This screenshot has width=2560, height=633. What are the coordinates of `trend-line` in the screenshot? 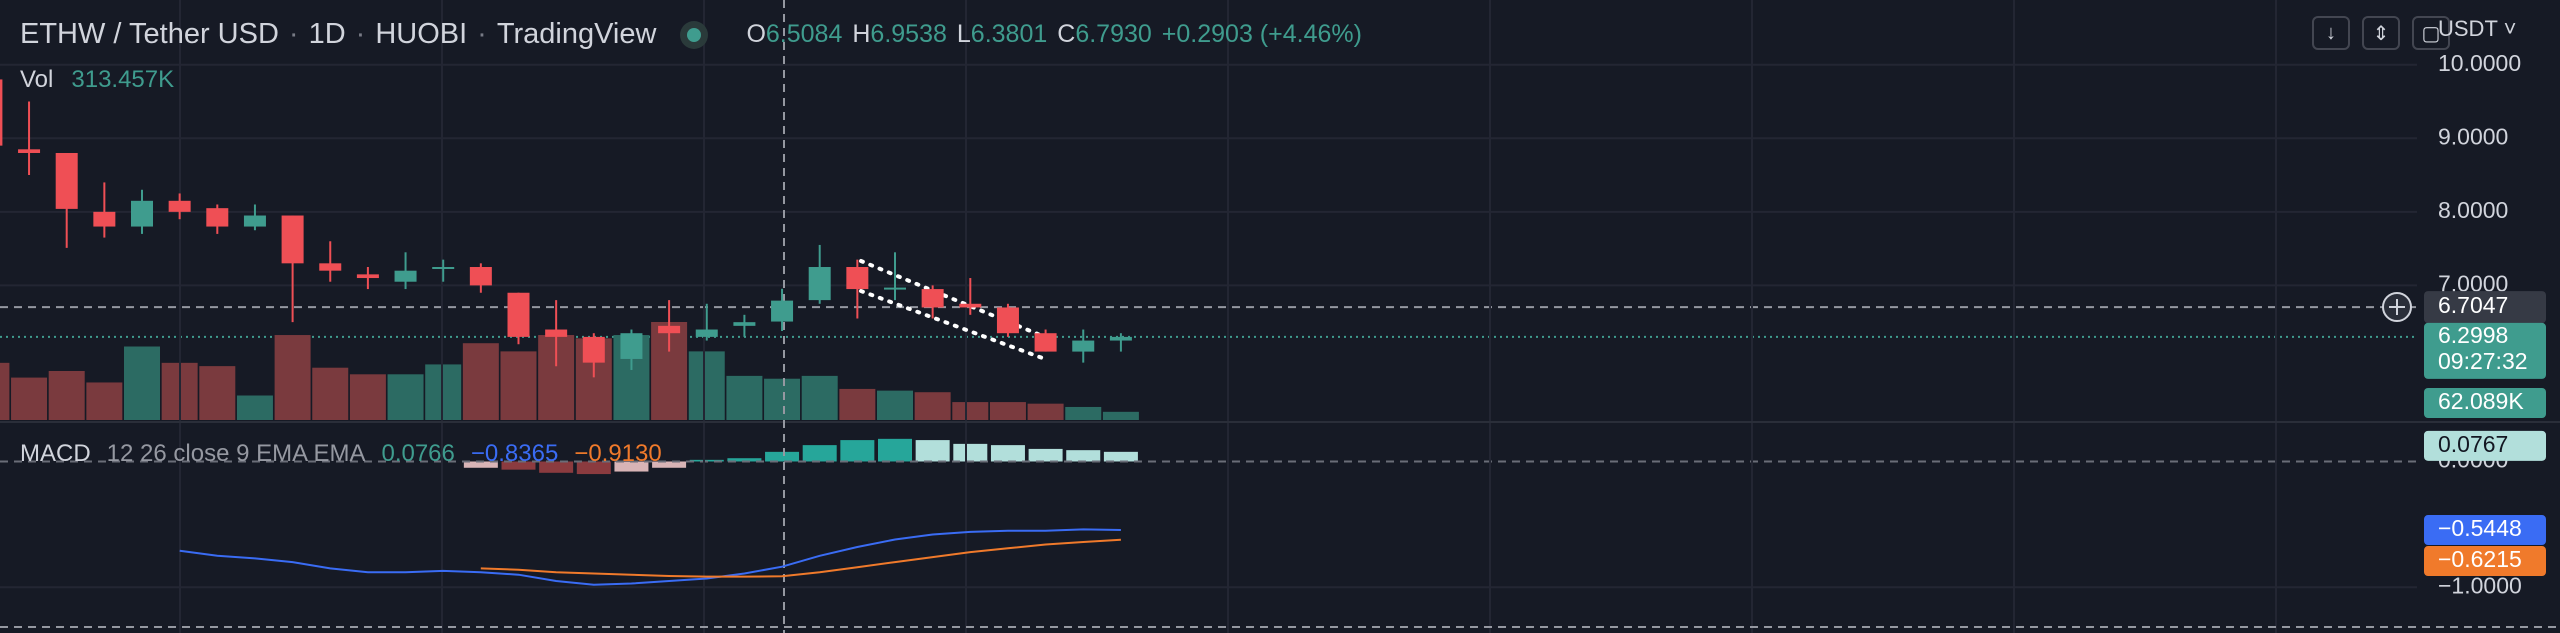 It's located at (953, 299).